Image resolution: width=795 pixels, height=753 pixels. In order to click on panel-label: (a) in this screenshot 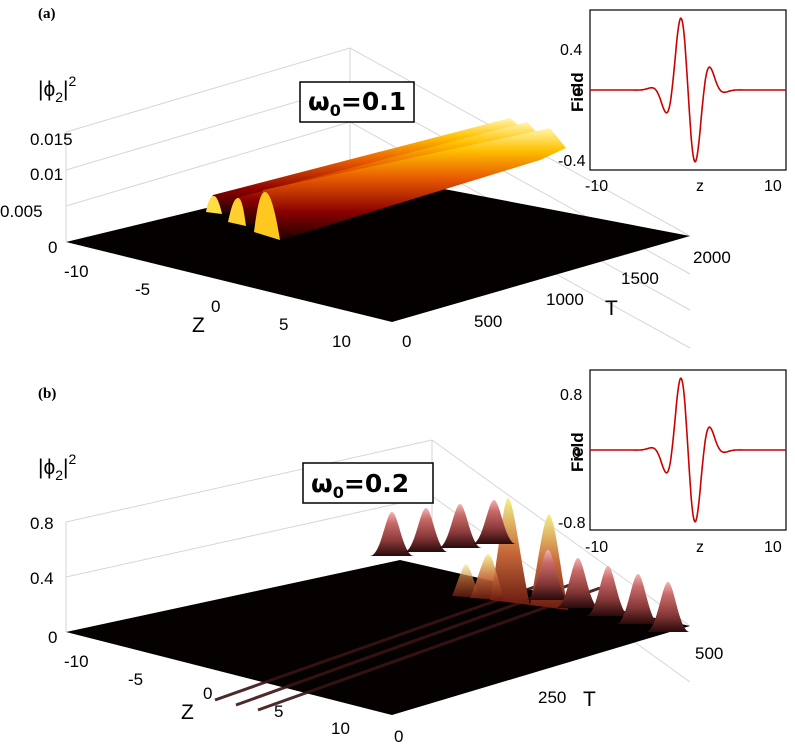, I will do `click(47, 14)`.